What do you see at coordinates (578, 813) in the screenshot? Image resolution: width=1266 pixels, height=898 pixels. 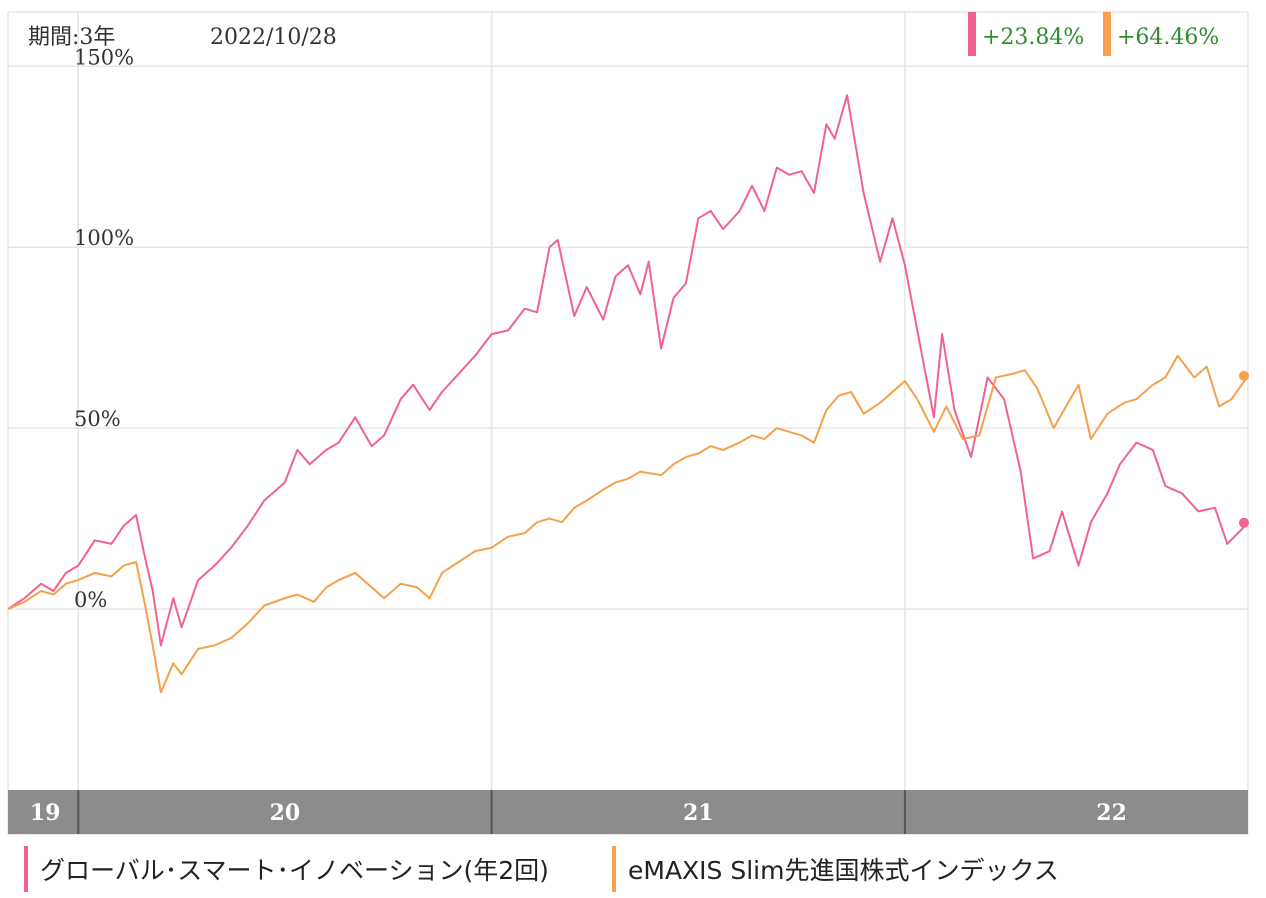 I see `x-axis-tick-labels: 19 20 21 22` at bounding box center [578, 813].